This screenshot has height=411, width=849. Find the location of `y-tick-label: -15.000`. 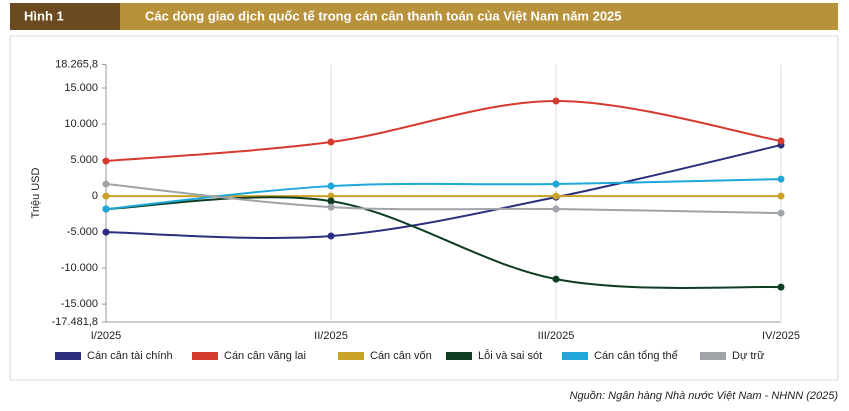

y-tick-label: -15.000 is located at coordinates (79, 304).